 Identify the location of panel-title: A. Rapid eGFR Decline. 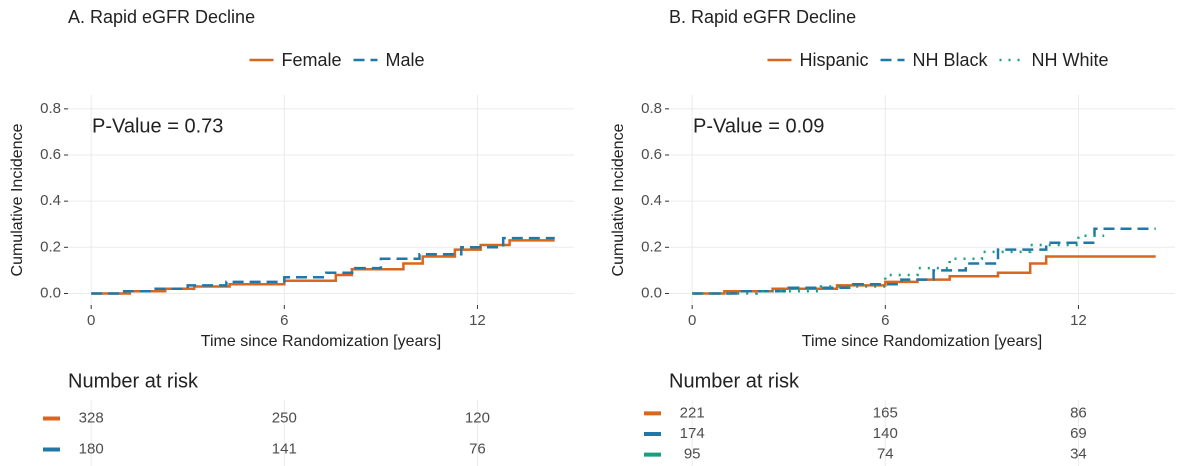
(161, 17).